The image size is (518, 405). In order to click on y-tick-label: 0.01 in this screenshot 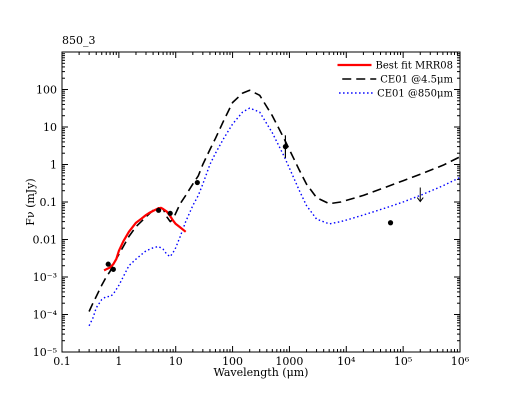, I will do `click(45, 240)`.